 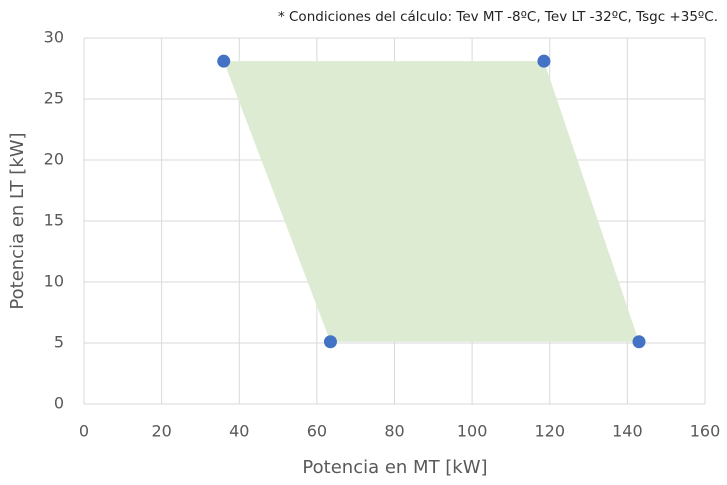 What do you see at coordinates (472, 431) in the screenshot?
I see `x-tick-label: 100` at bounding box center [472, 431].